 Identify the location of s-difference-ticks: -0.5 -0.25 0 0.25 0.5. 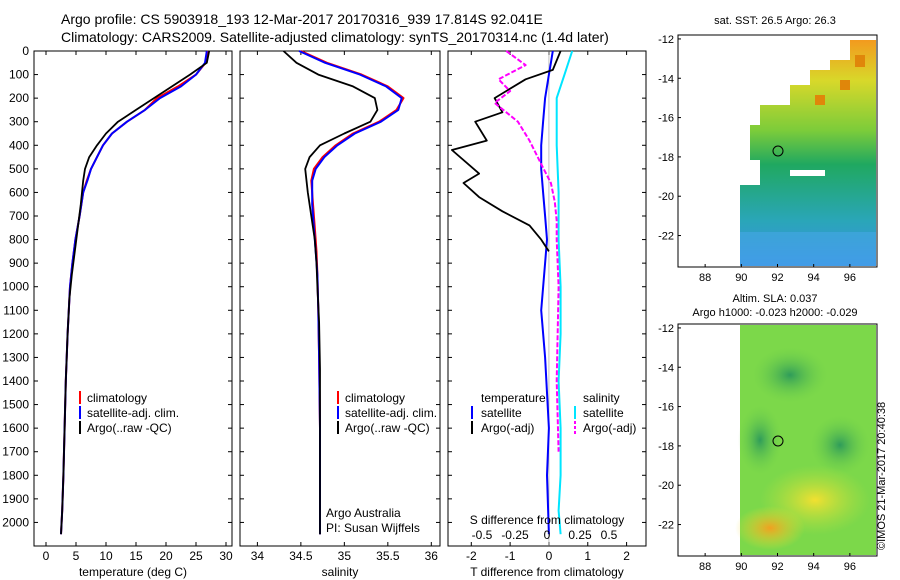
(545, 535).